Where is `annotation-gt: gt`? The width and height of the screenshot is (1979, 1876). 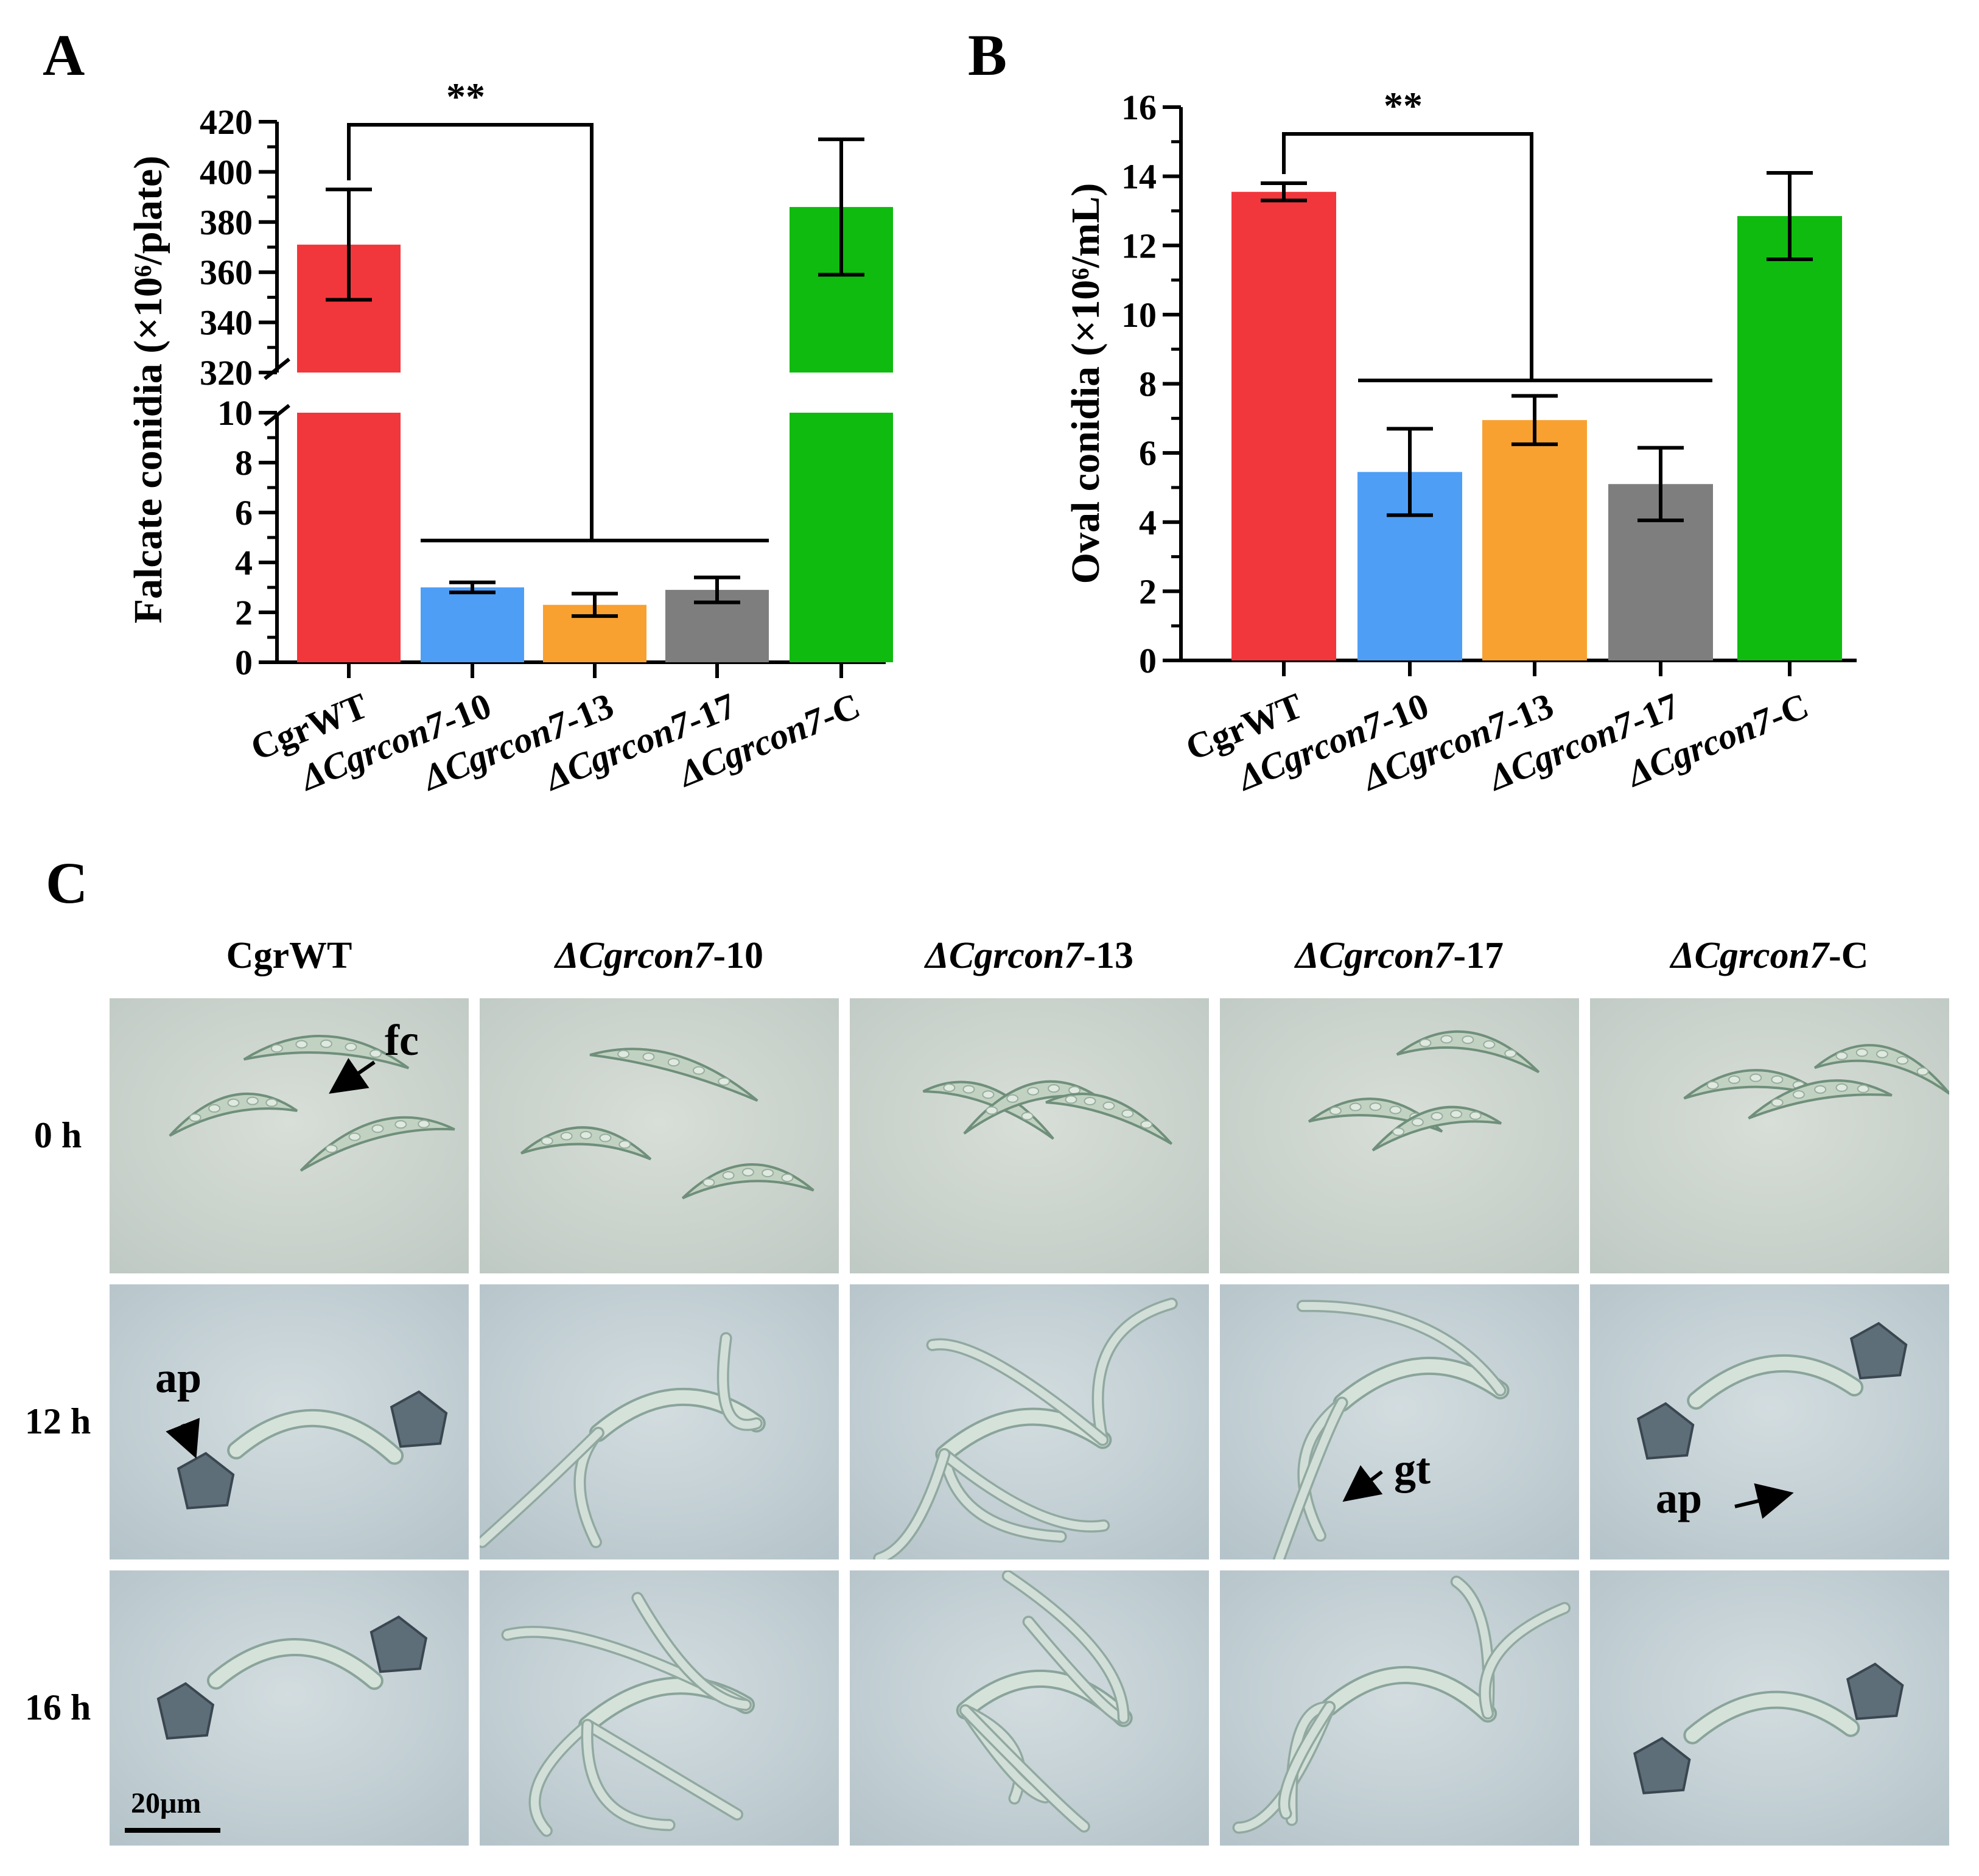 annotation-gt: gt is located at coordinates (1412, 1468).